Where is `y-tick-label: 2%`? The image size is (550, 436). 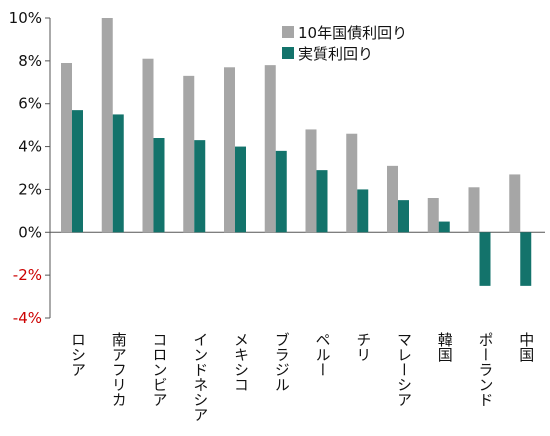
y-tick-label: 2% is located at coordinates (30, 189).